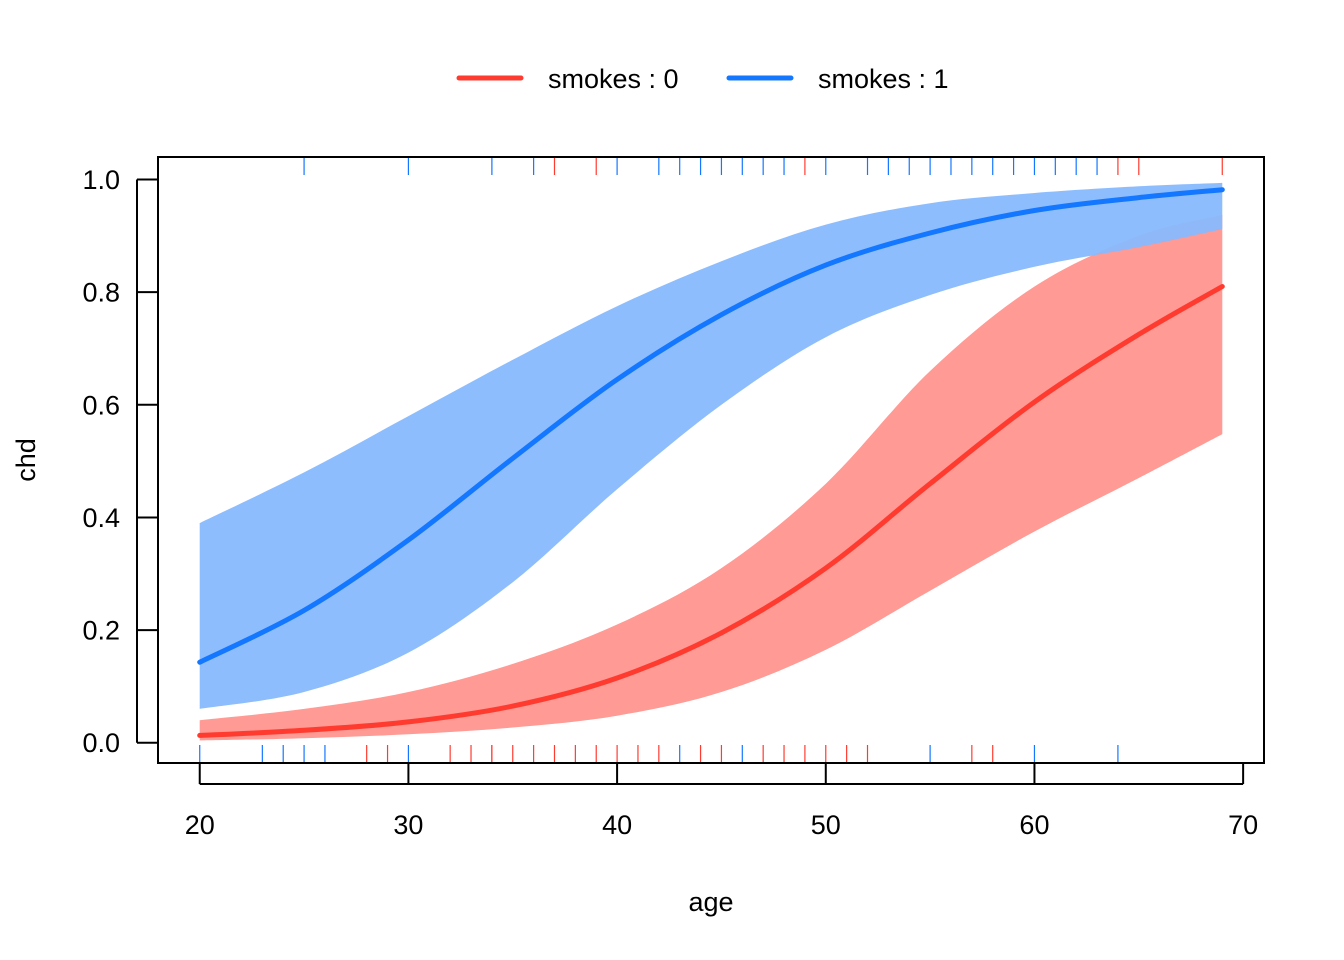 This screenshot has height=960, width=1344. Describe the element at coordinates (101, 743) in the screenshot. I see `y-tick-label: 0.0` at that location.